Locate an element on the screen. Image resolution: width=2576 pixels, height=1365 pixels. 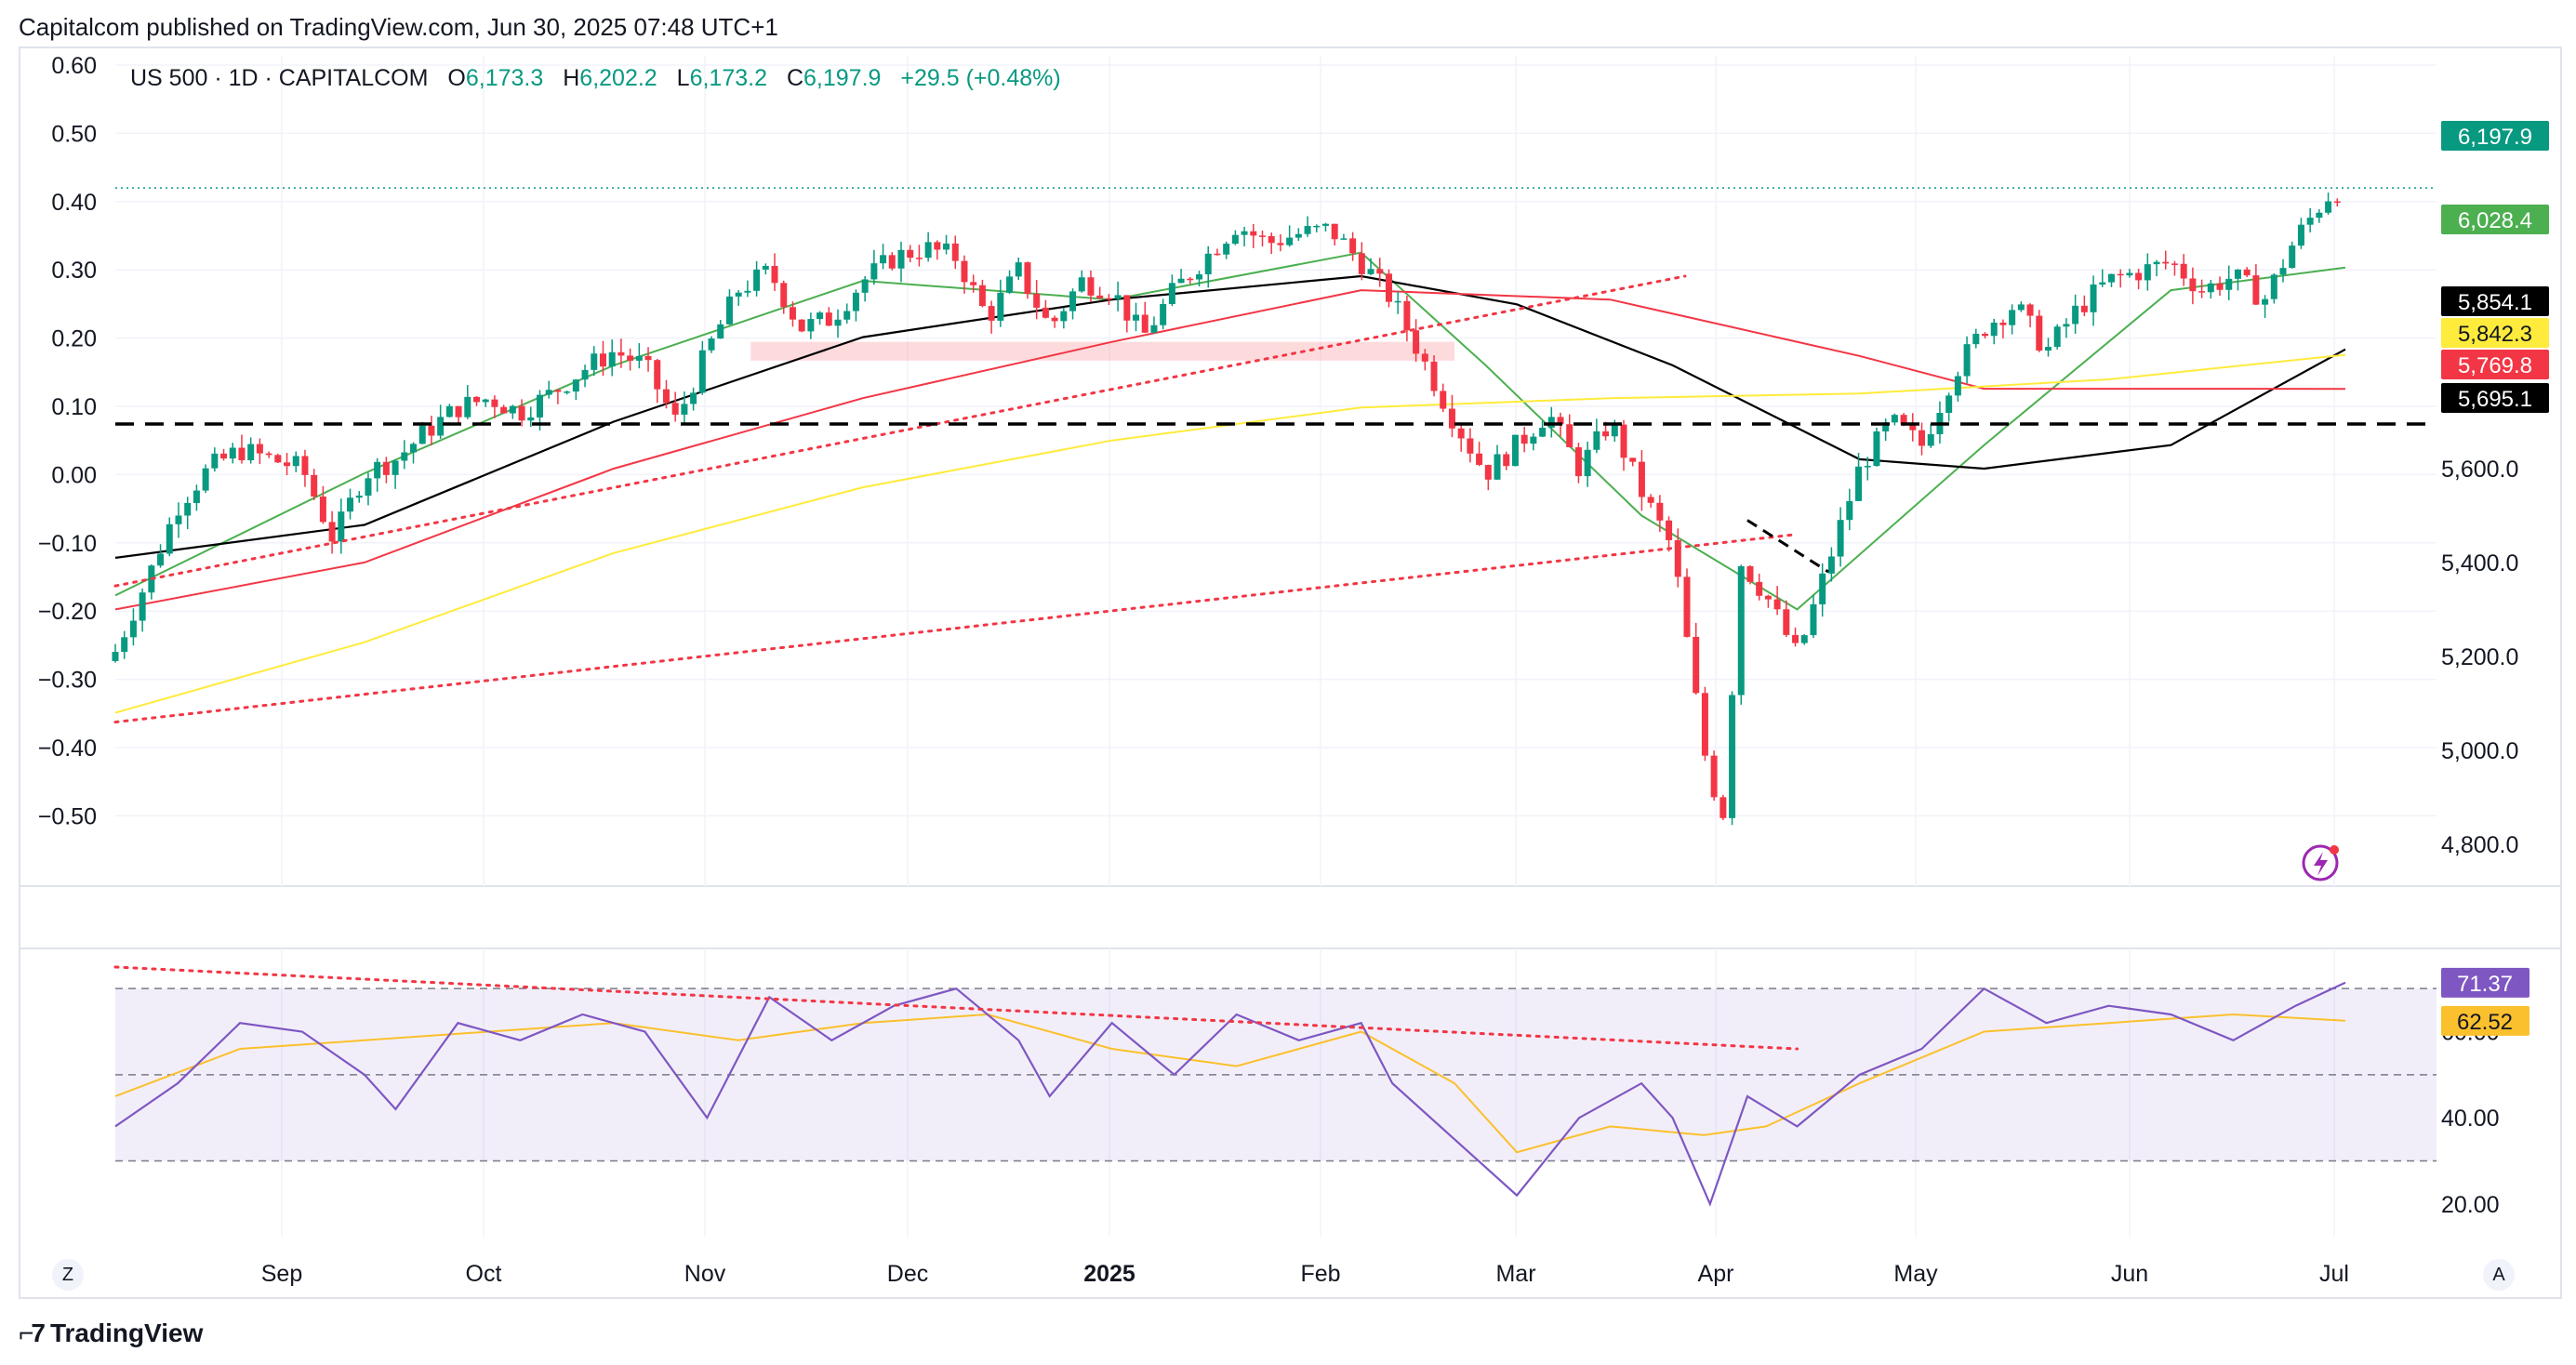
rsi-ma-line is located at coordinates (1230, 1083).